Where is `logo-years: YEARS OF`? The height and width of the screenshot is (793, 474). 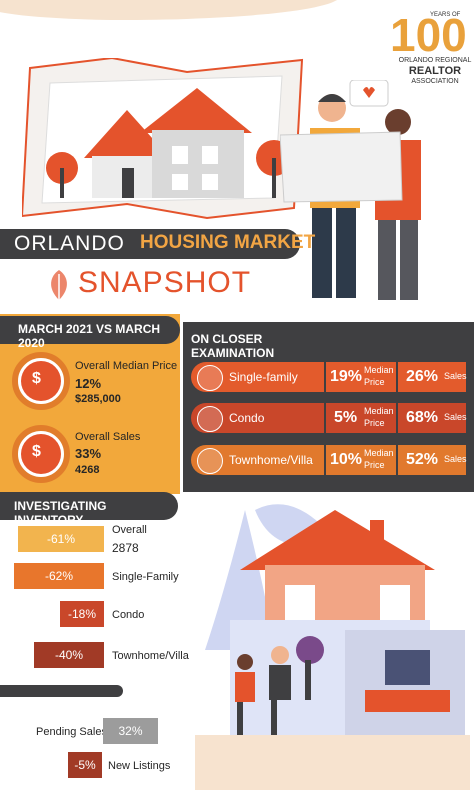 logo-years: YEARS OF is located at coordinates (445, 15).